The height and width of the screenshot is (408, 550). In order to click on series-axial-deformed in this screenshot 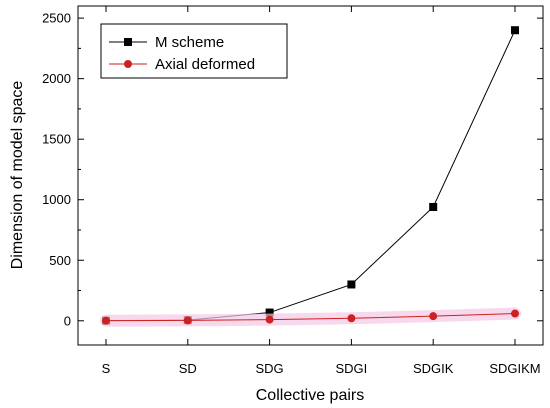, I will do `click(310, 317)`.